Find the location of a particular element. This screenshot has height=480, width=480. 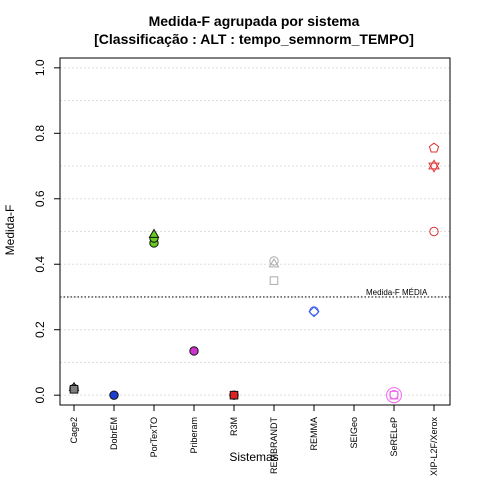

reference-label: Medida-F MÉDIA is located at coordinates (397, 292).